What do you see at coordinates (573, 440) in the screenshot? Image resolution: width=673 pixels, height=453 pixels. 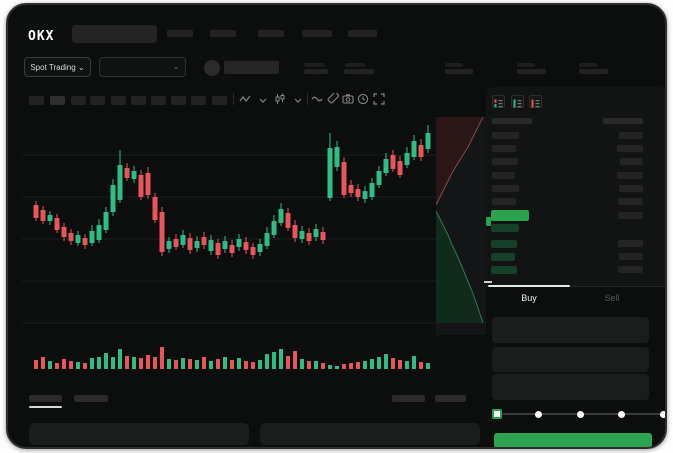 I see `buy-submit-button` at bounding box center [573, 440].